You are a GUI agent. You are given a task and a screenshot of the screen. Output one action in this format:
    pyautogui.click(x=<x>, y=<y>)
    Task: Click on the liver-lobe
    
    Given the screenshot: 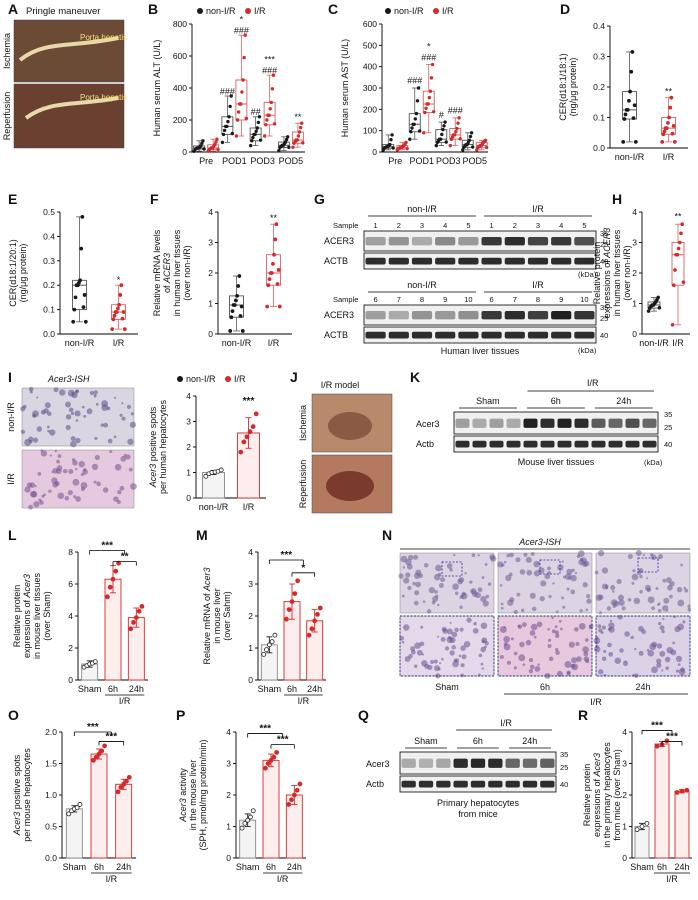 What is the action you would take?
    pyautogui.click(x=350, y=486)
    